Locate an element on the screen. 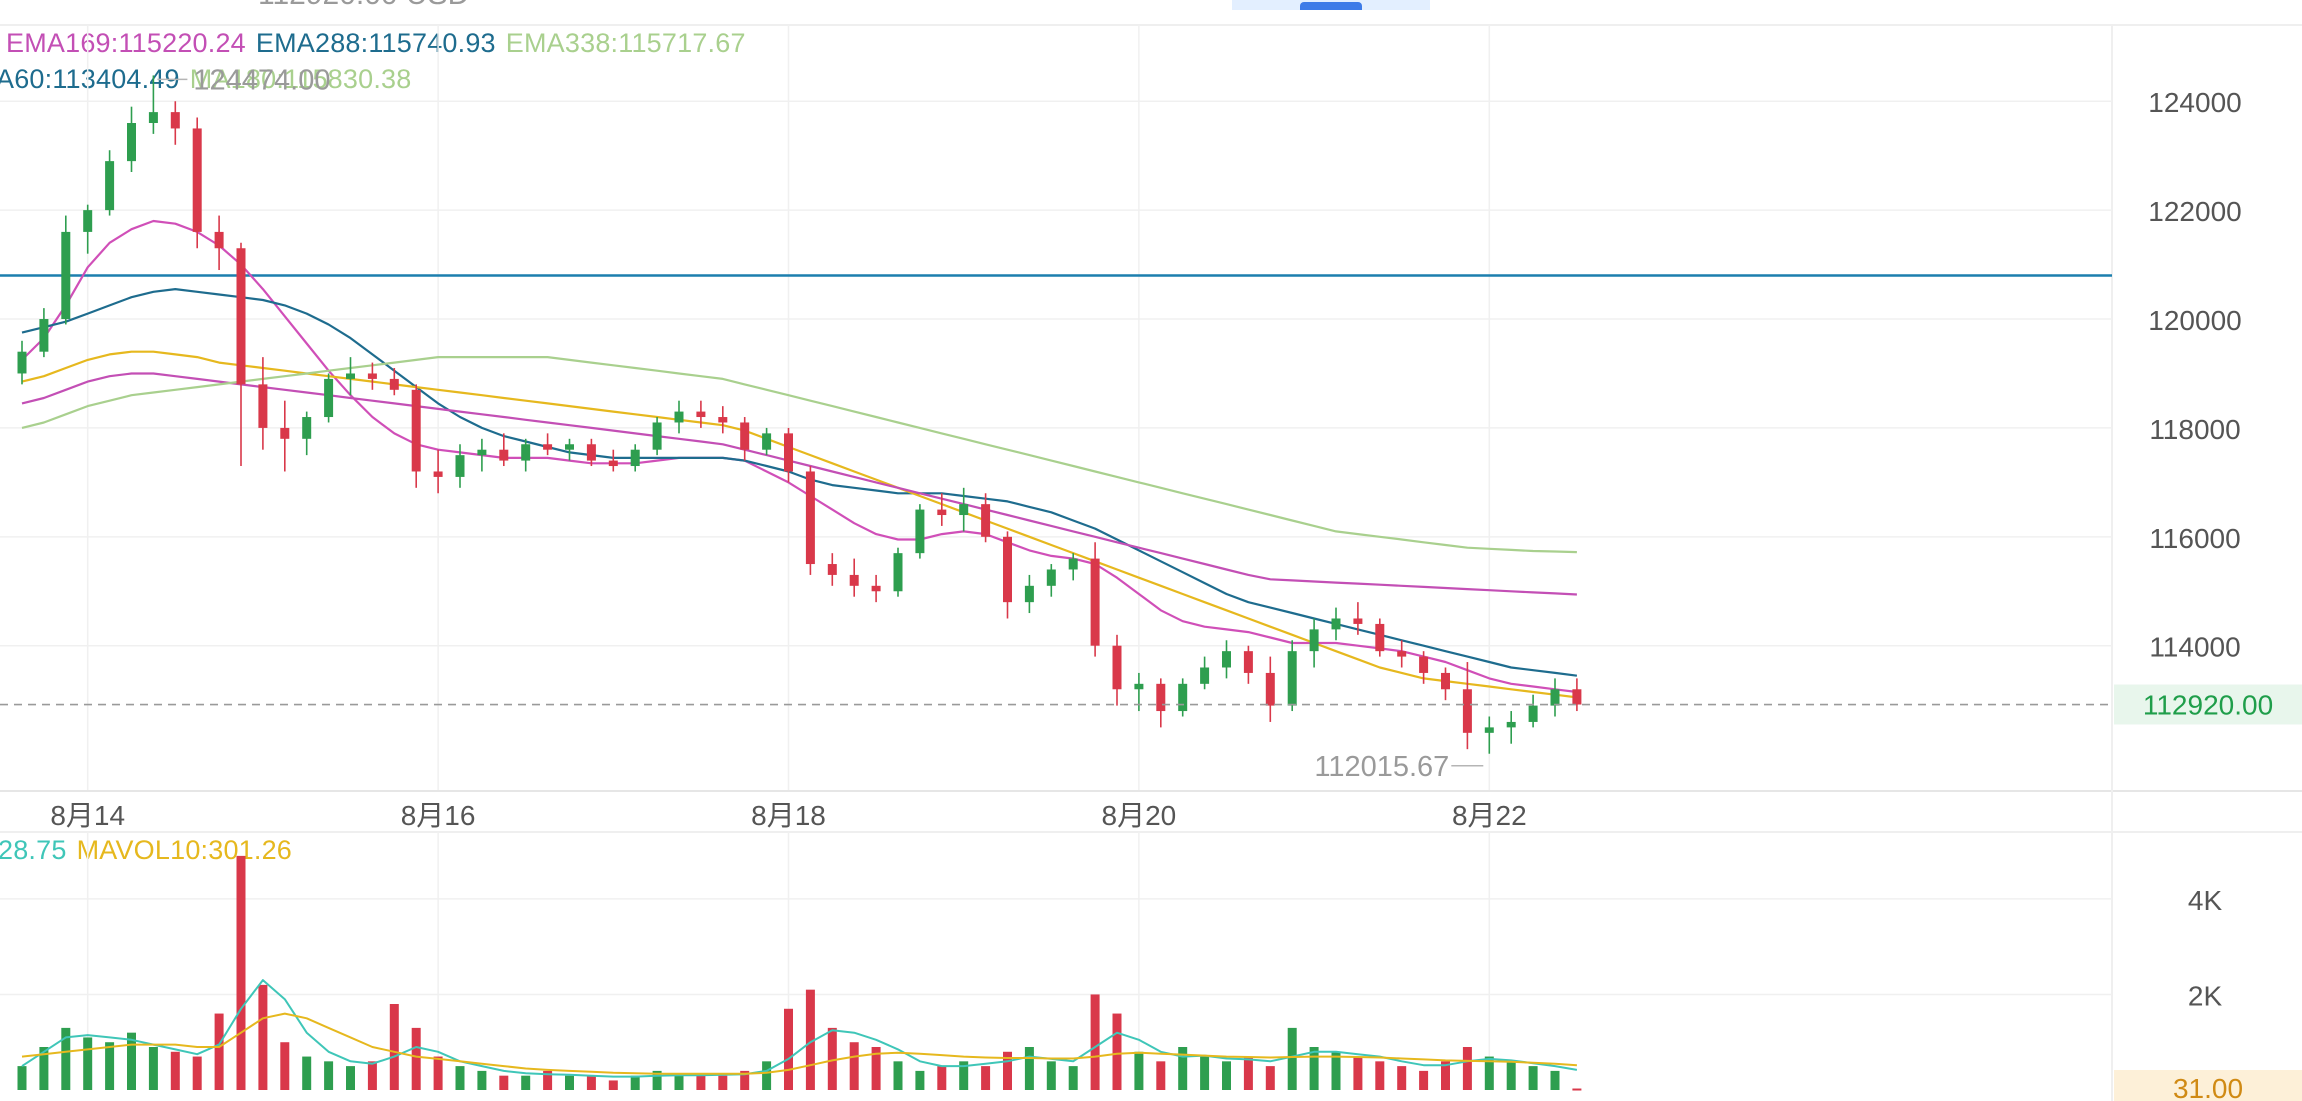 This screenshot has width=2302, height=1101. y-tick-label: 118000 is located at coordinates (2194, 429).